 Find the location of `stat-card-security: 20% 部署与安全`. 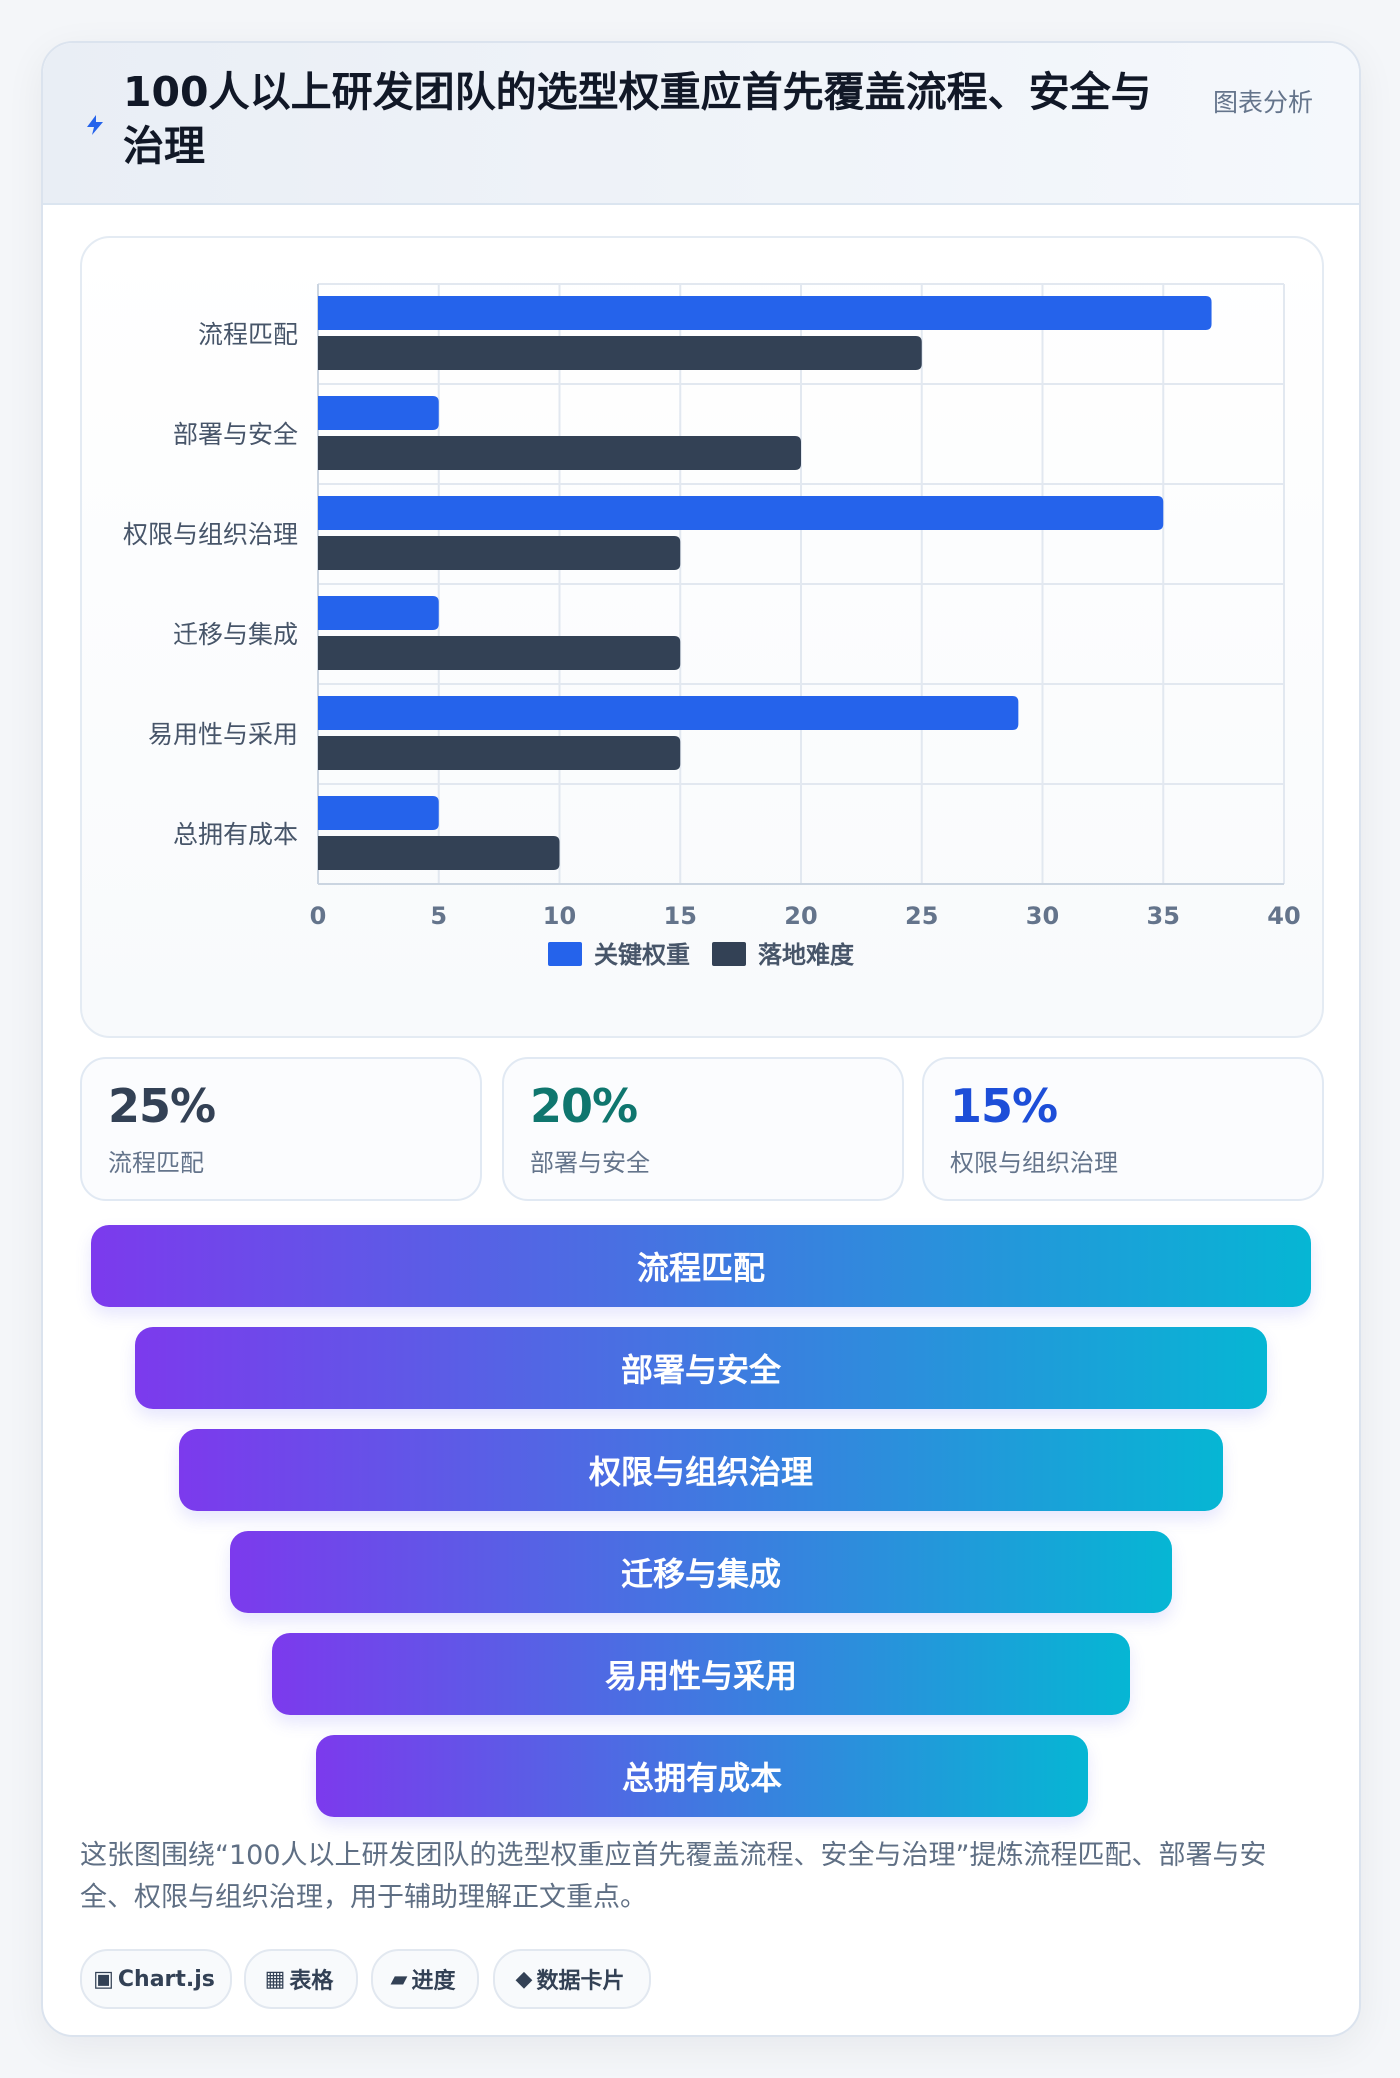

stat-card-security: 20% 部署与安全 is located at coordinates (703, 1129).